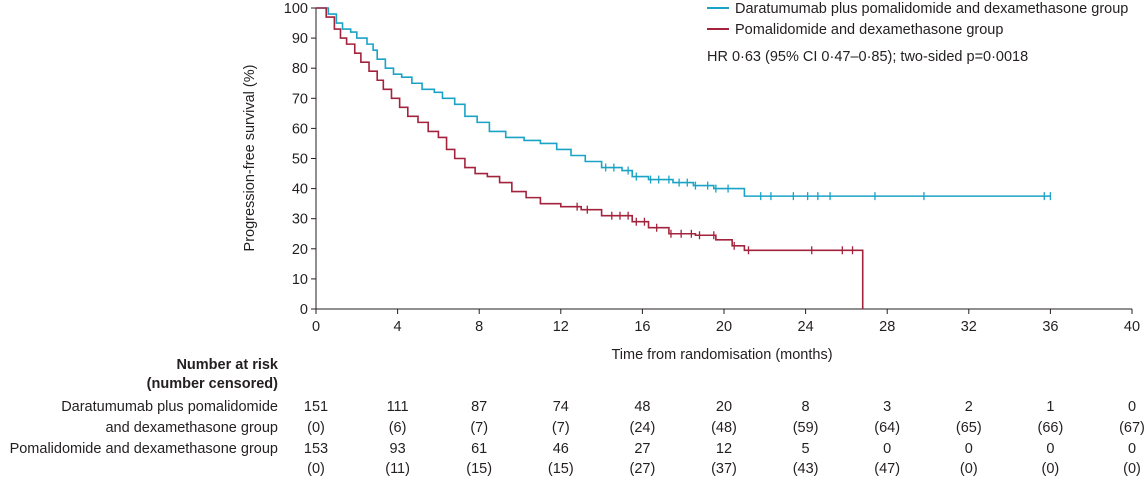 Image resolution: width=1146 pixels, height=478 pixels. Describe the element at coordinates (316, 327) in the screenshot. I see `x-tick-label: 0` at that location.